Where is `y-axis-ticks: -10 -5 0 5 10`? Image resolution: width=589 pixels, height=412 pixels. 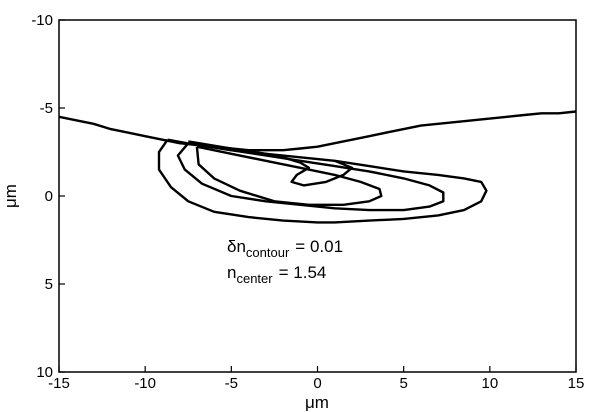 y-axis-ticks: -10 -5 0 5 10 is located at coordinates (48, 196).